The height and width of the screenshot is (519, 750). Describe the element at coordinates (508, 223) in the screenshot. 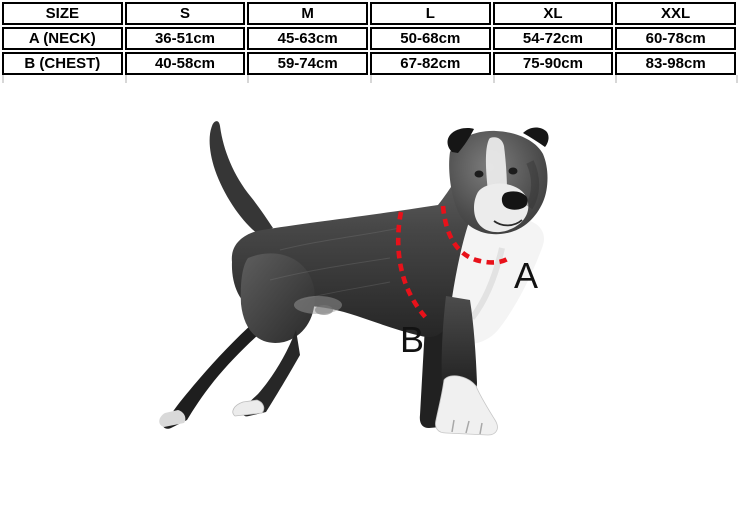

I see `dog-mouth` at that location.